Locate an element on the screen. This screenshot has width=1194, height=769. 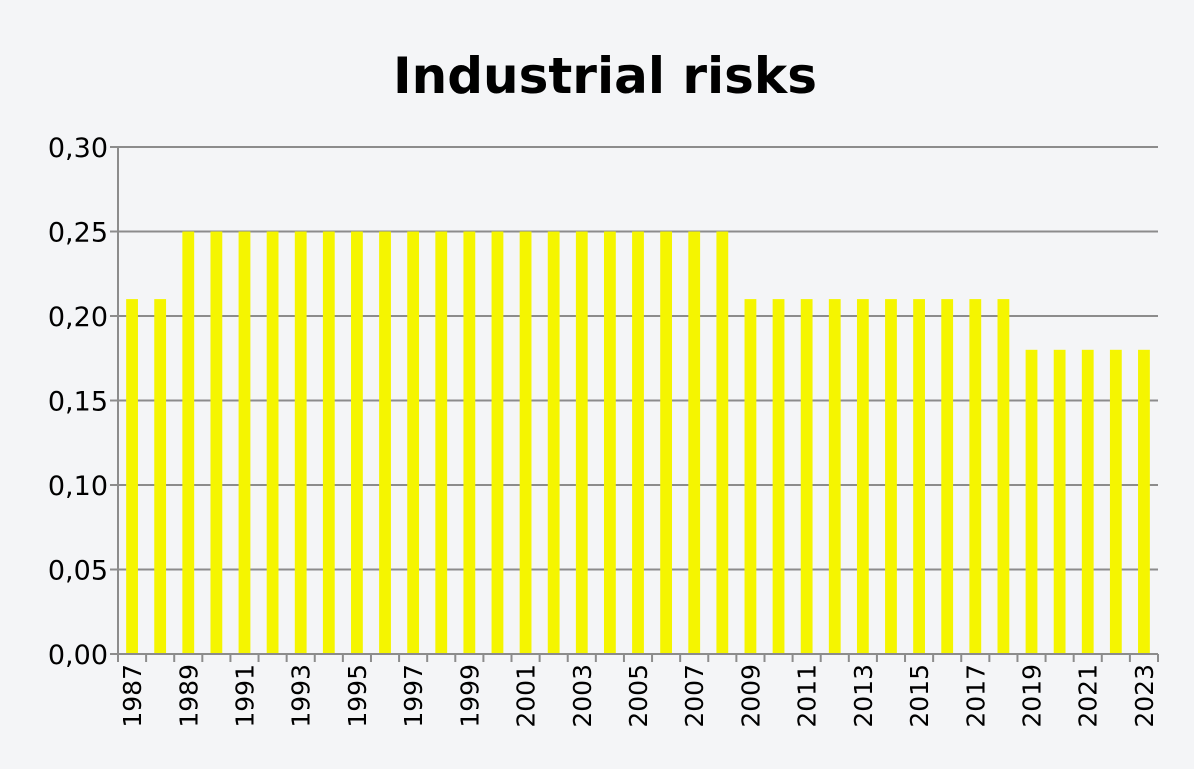
x-tick-label: 1997 is located at coordinates (413, 696).